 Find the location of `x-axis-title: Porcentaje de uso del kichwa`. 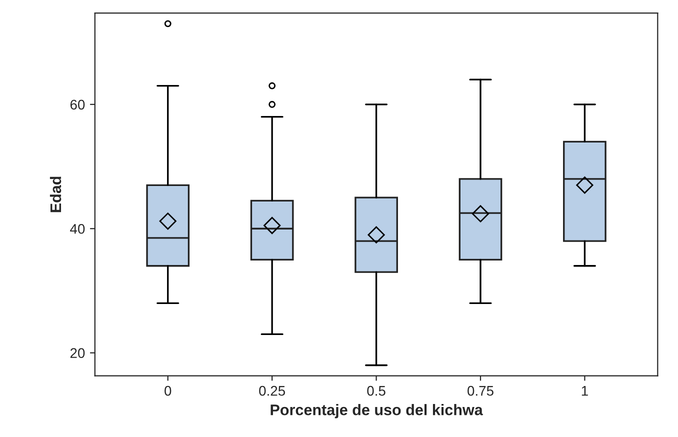

x-axis-title: Porcentaje de uso del kichwa is located at coordinates (376, 411).